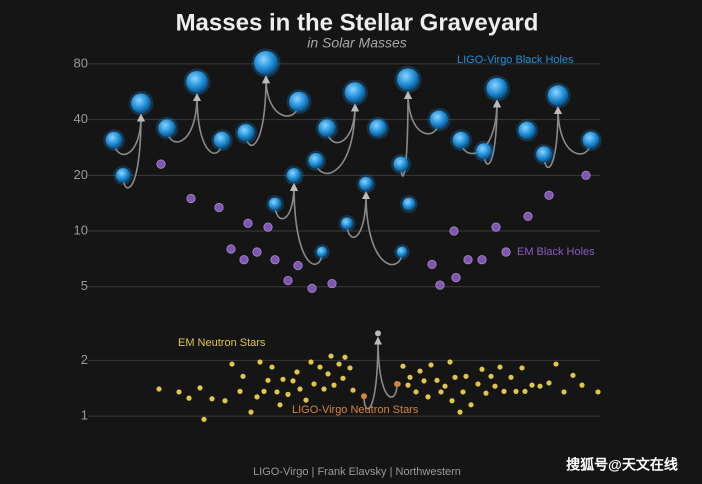 The width and height of the screenshot is (702, 484). What do you see at coordinates (515, 60) in the screenshot?
I see `series-label: LIGO-Virgo Black Holes` at bounding box center [515, 60].